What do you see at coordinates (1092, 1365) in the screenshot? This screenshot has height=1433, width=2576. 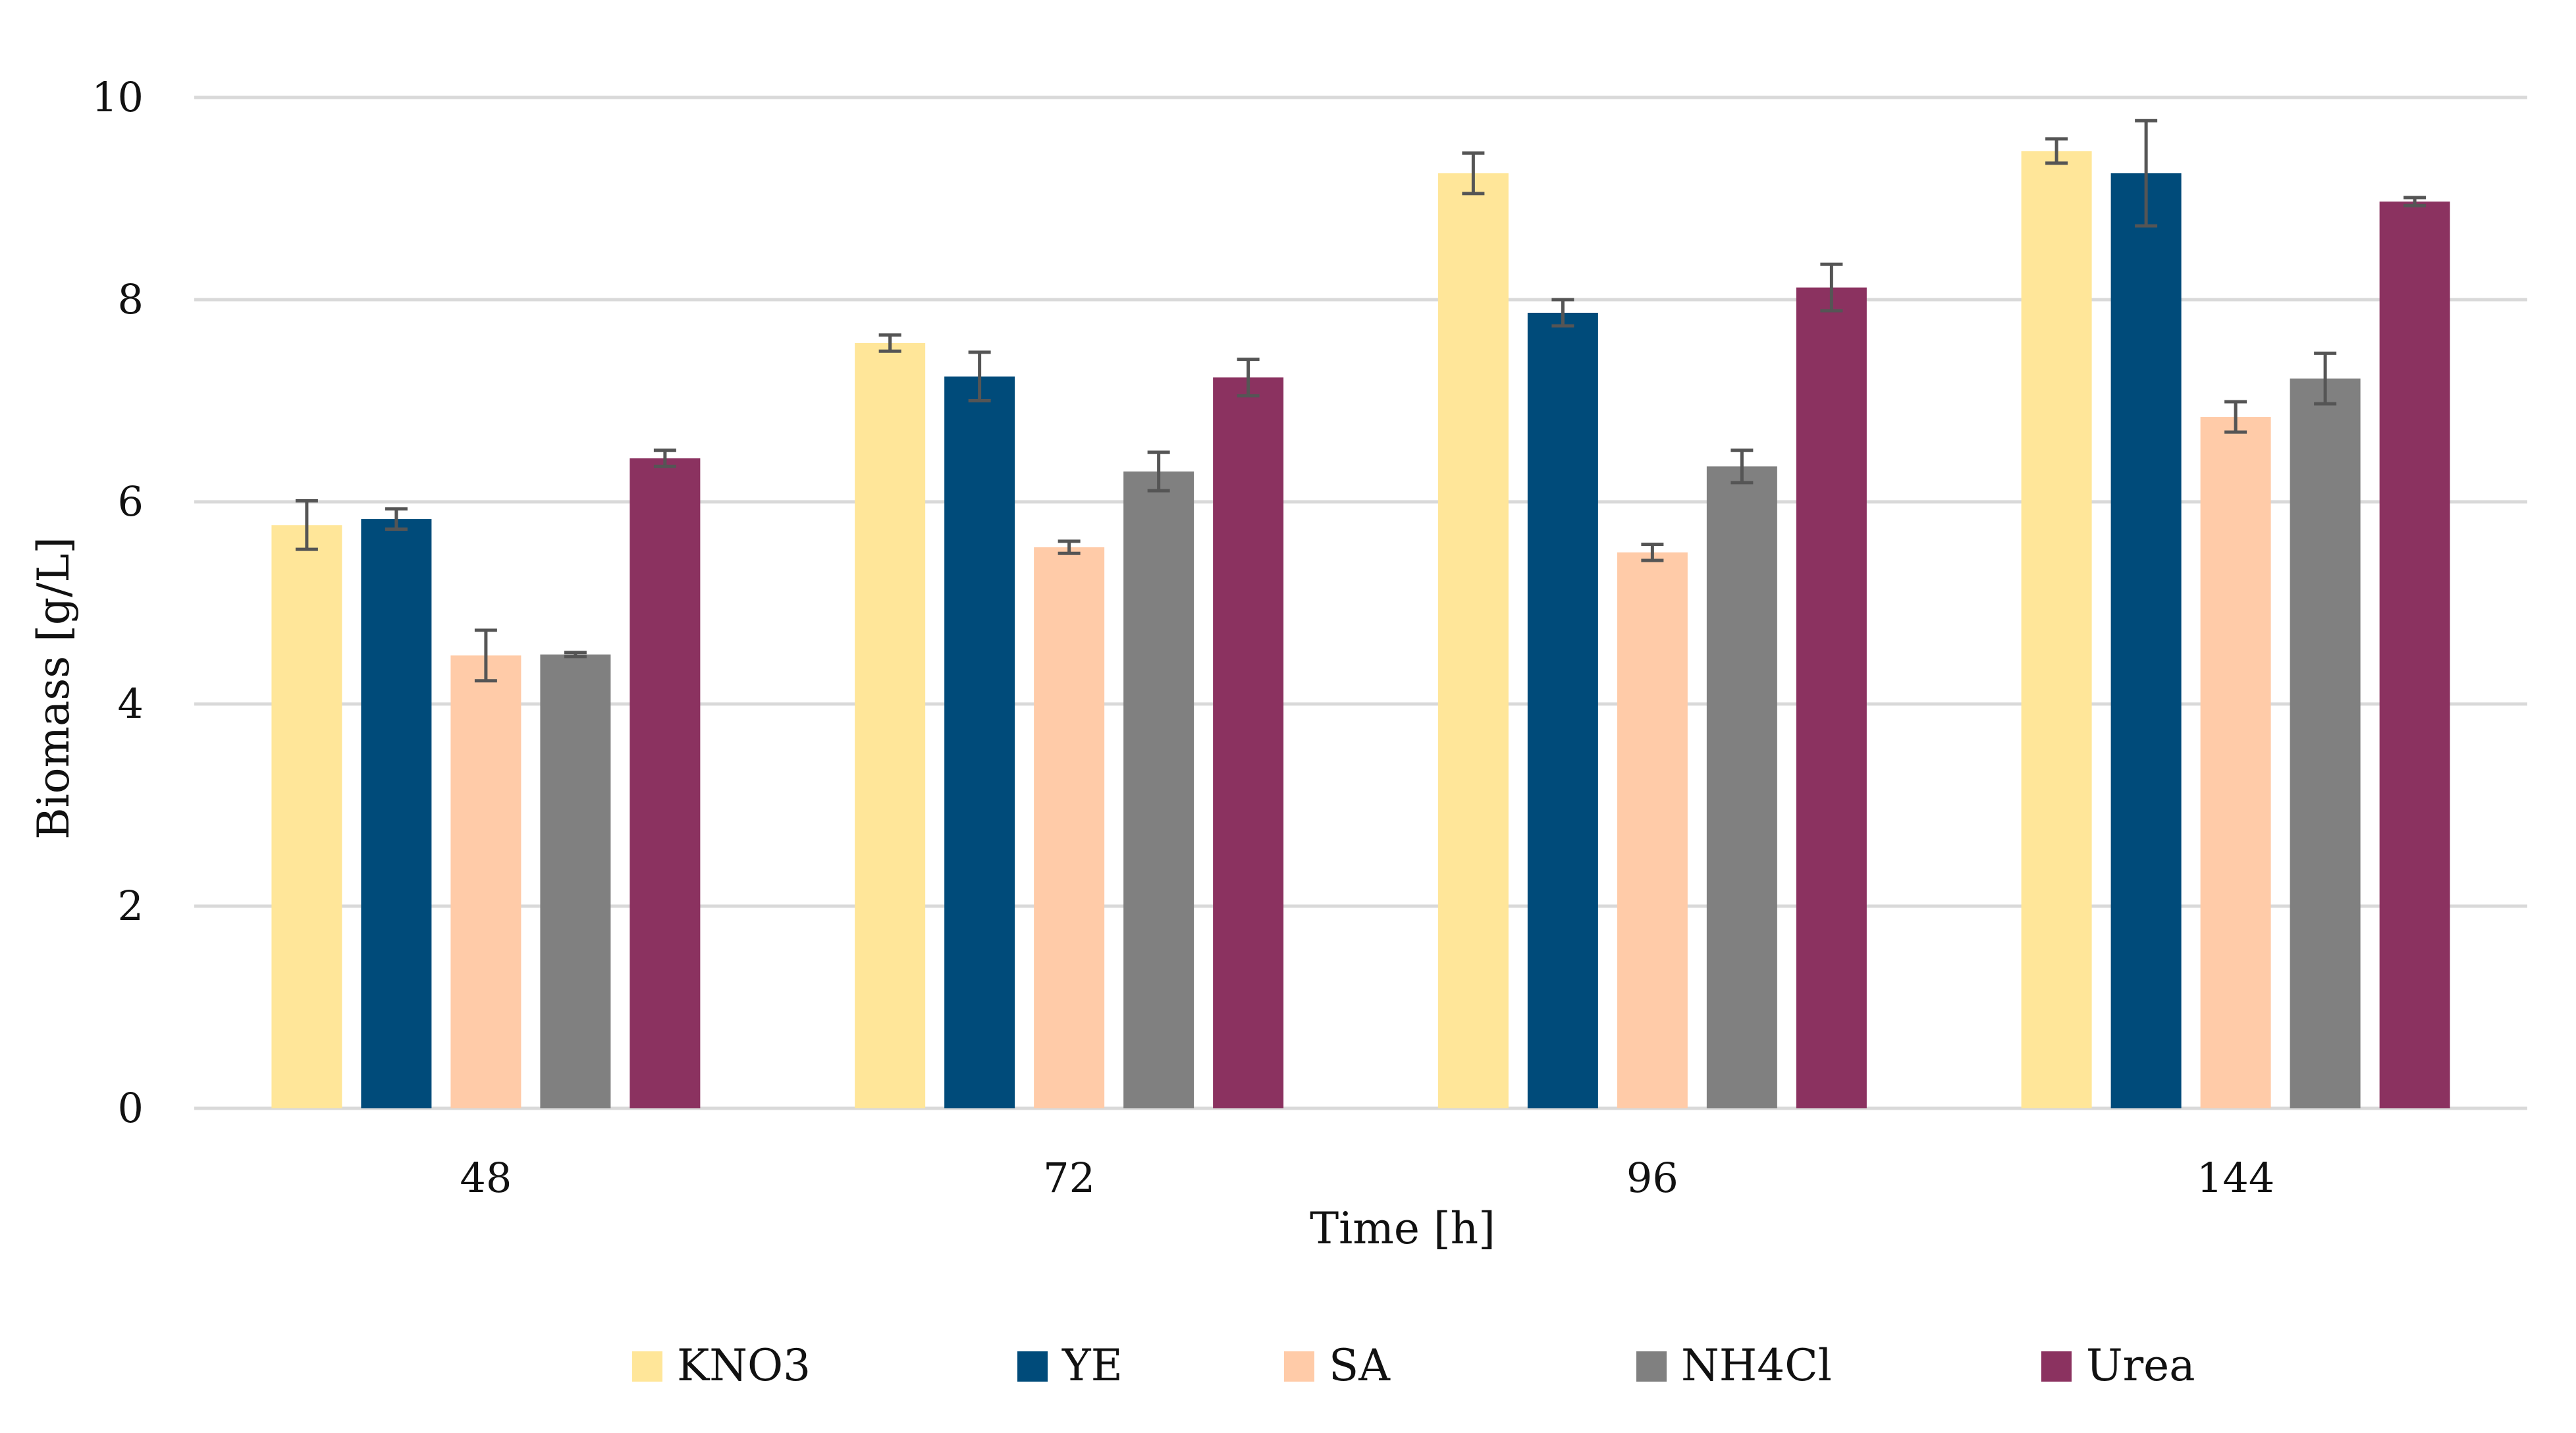 I see `legend-label: YE` at bounding box center [1092, 1365].